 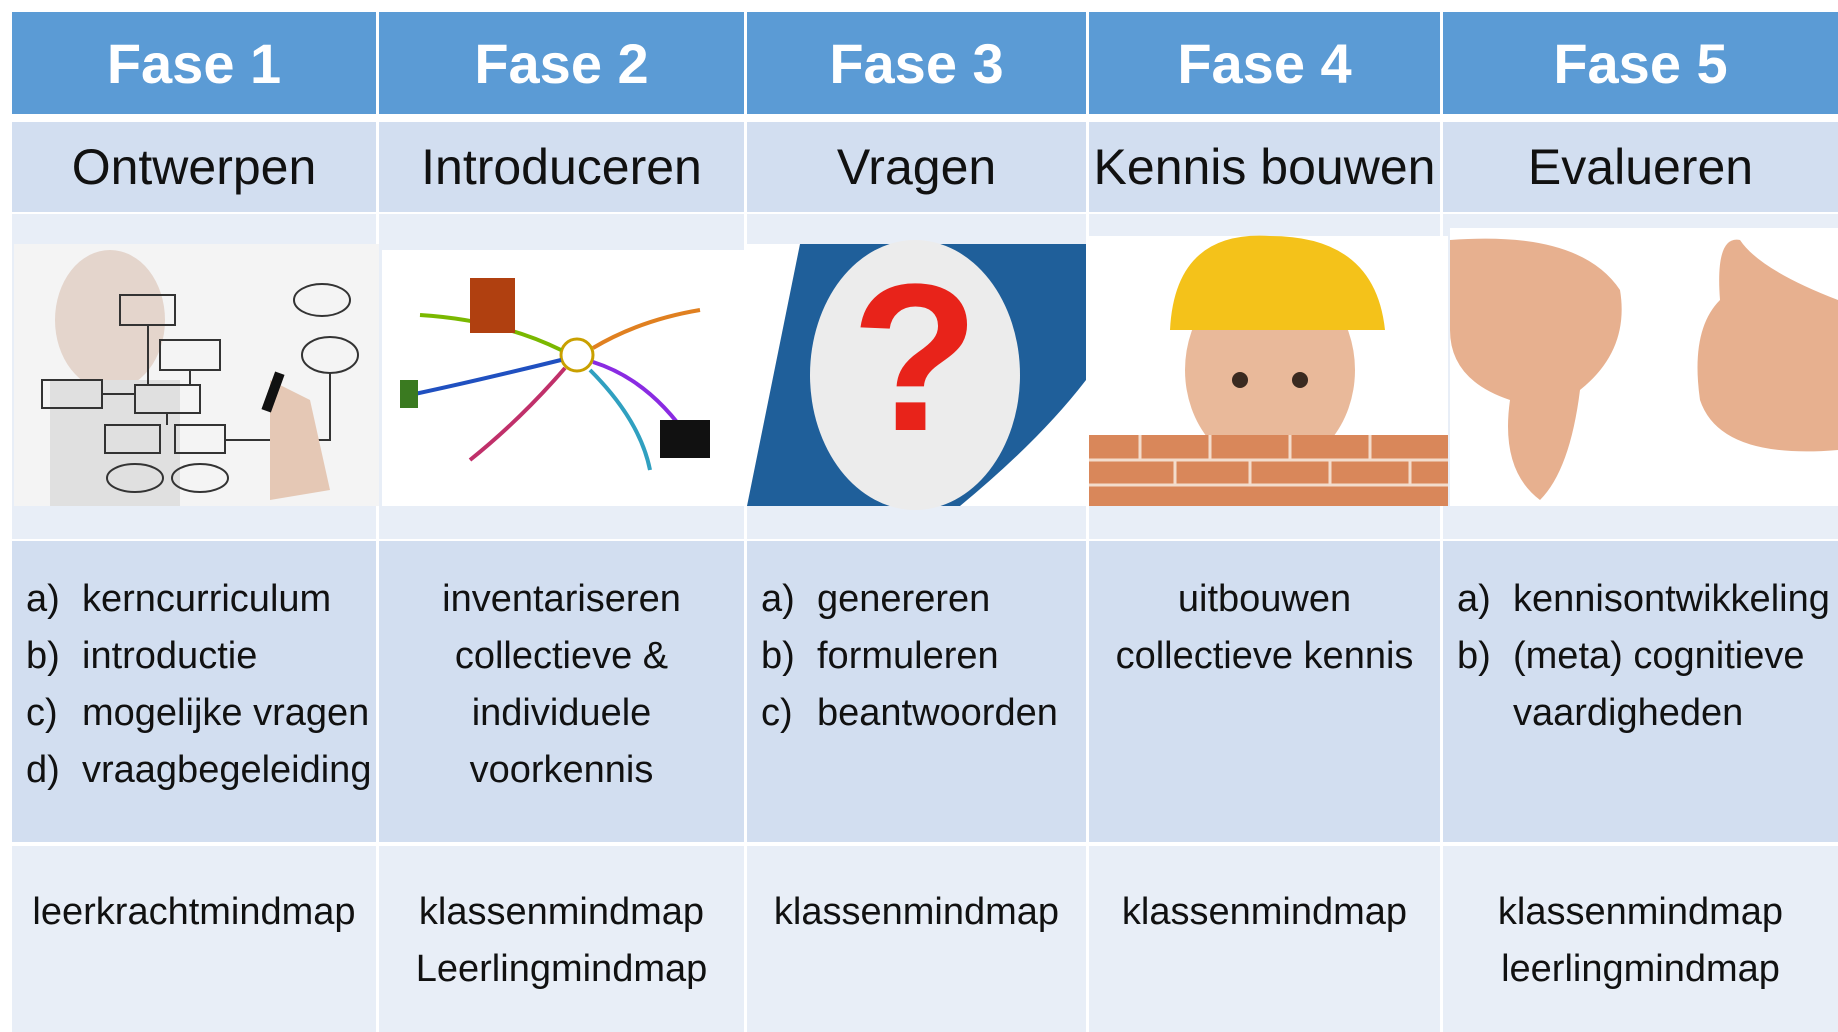 I want to click on mindmap-type: Leerlingmindmap, so click(x=561, y=969).